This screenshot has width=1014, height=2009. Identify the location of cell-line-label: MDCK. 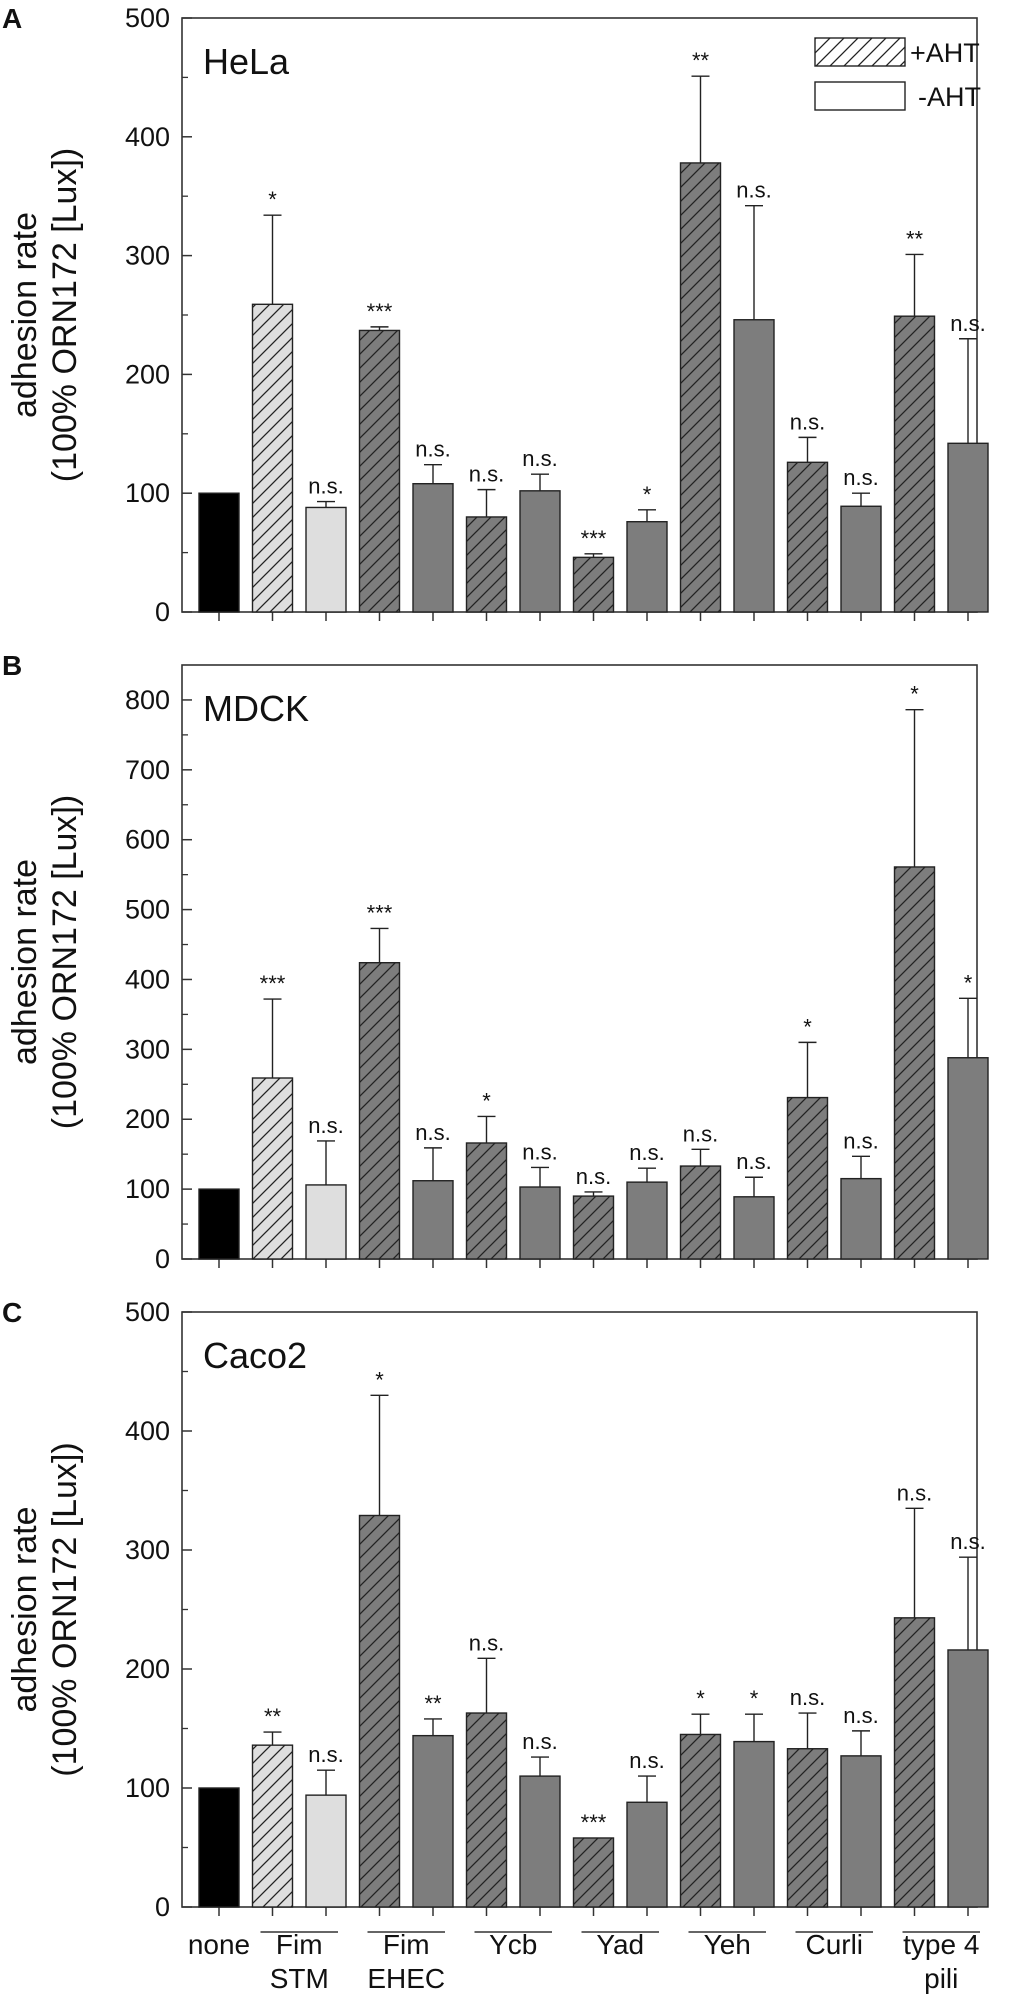
(256, 708).